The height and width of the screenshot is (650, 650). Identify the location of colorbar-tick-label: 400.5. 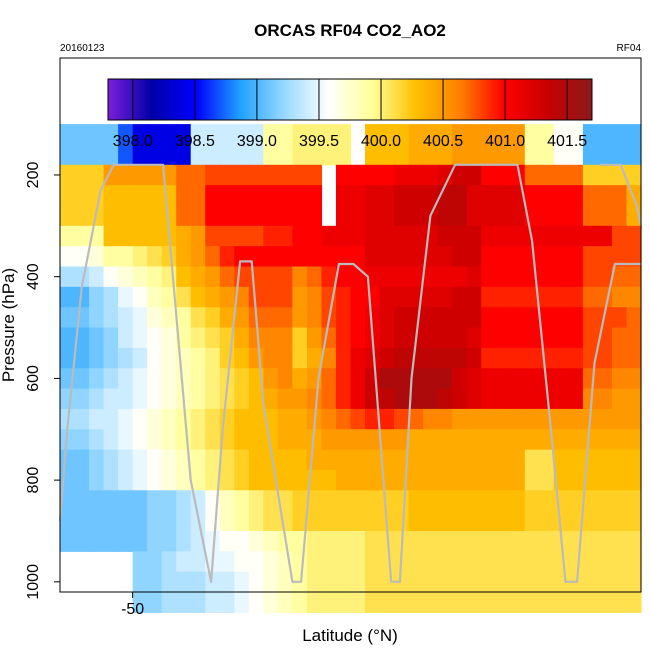
(443, 141).